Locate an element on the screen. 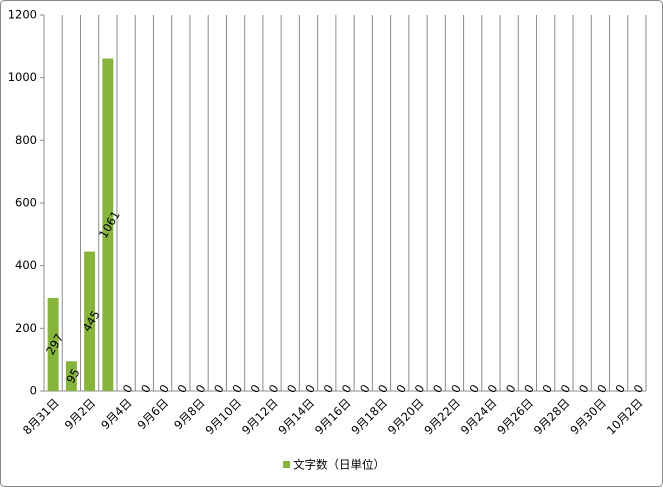  y-tick-label: 1200 is located at coordinates (22, 15).